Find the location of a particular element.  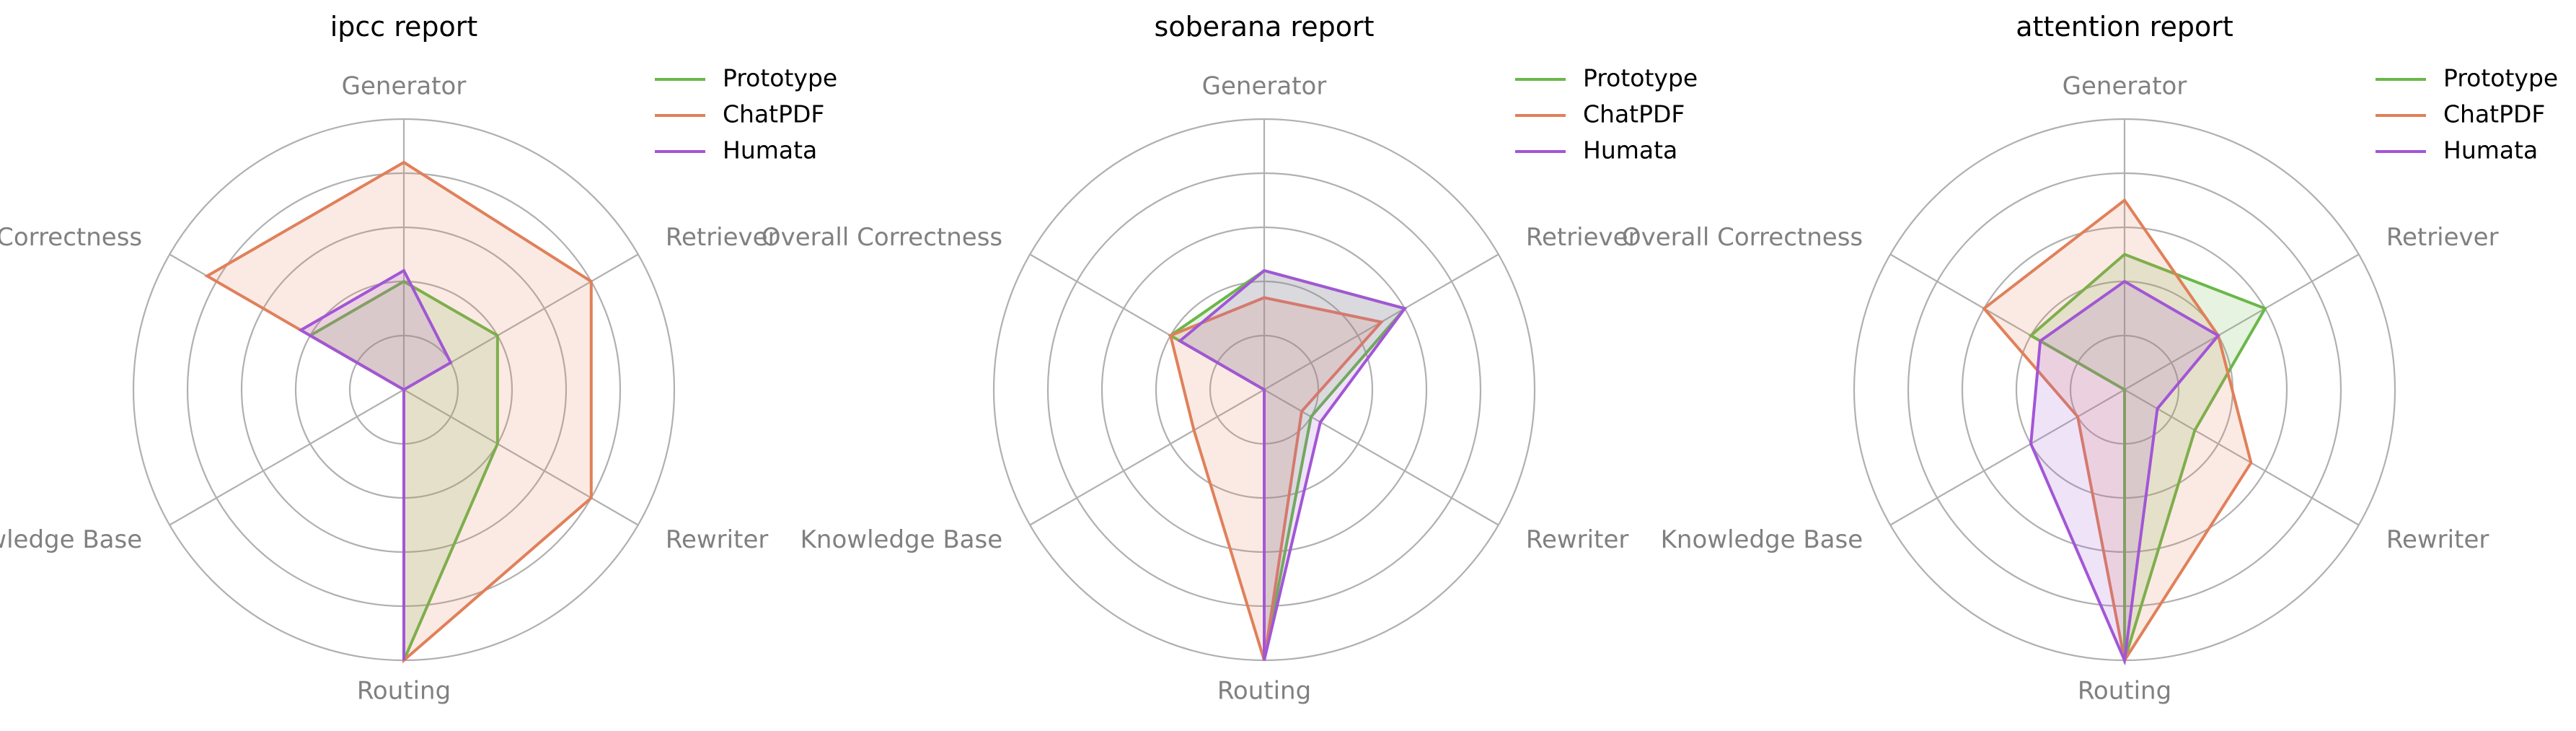

series-area-prototype is located at coordinates (2148, 457).